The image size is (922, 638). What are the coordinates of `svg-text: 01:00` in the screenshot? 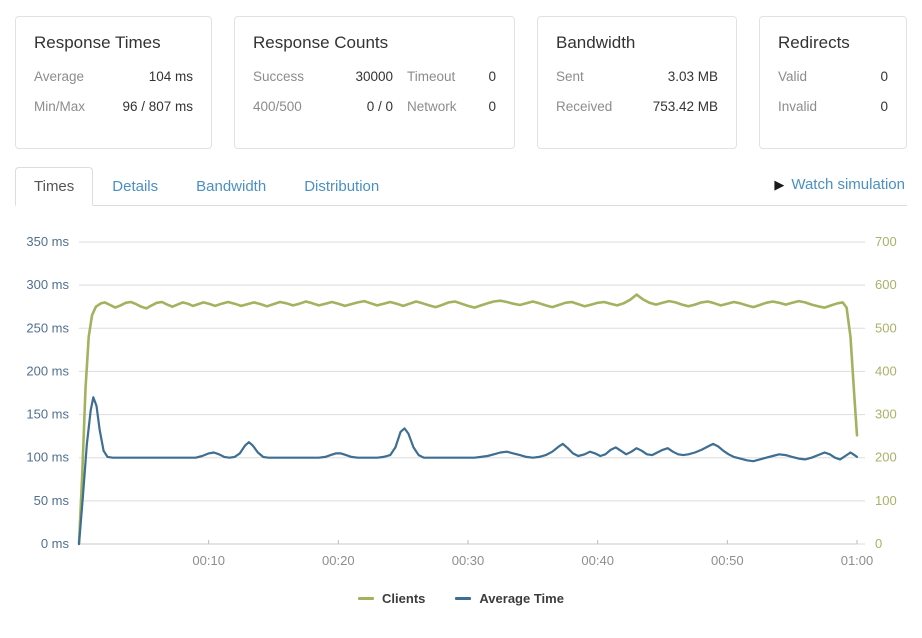 It's located at (857, 560).